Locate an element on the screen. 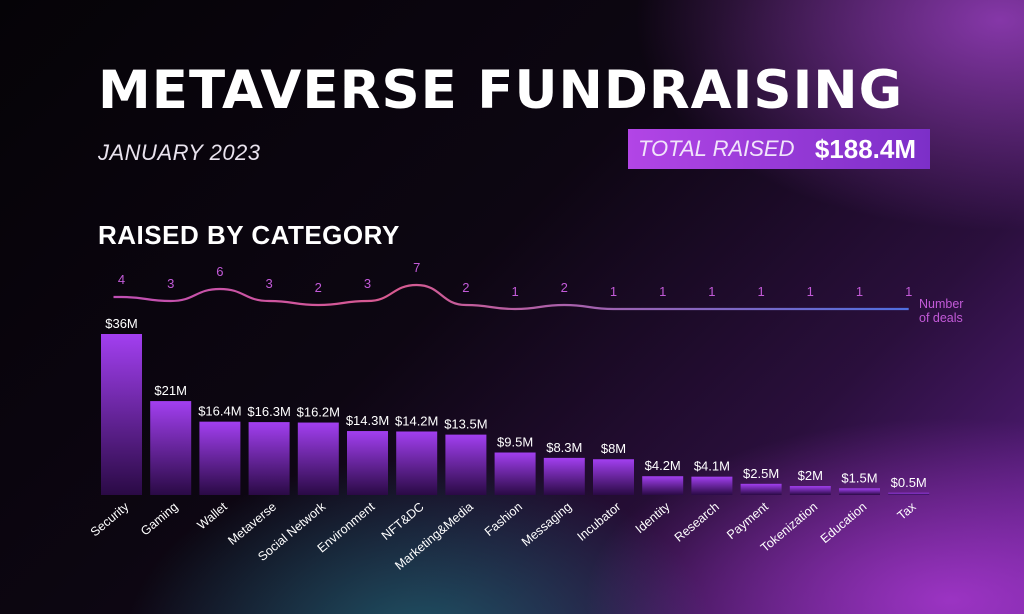 The height and width of the screenshot is (614, 1024). bar-value-label: $9.5M is located at coordinates (515, 442).